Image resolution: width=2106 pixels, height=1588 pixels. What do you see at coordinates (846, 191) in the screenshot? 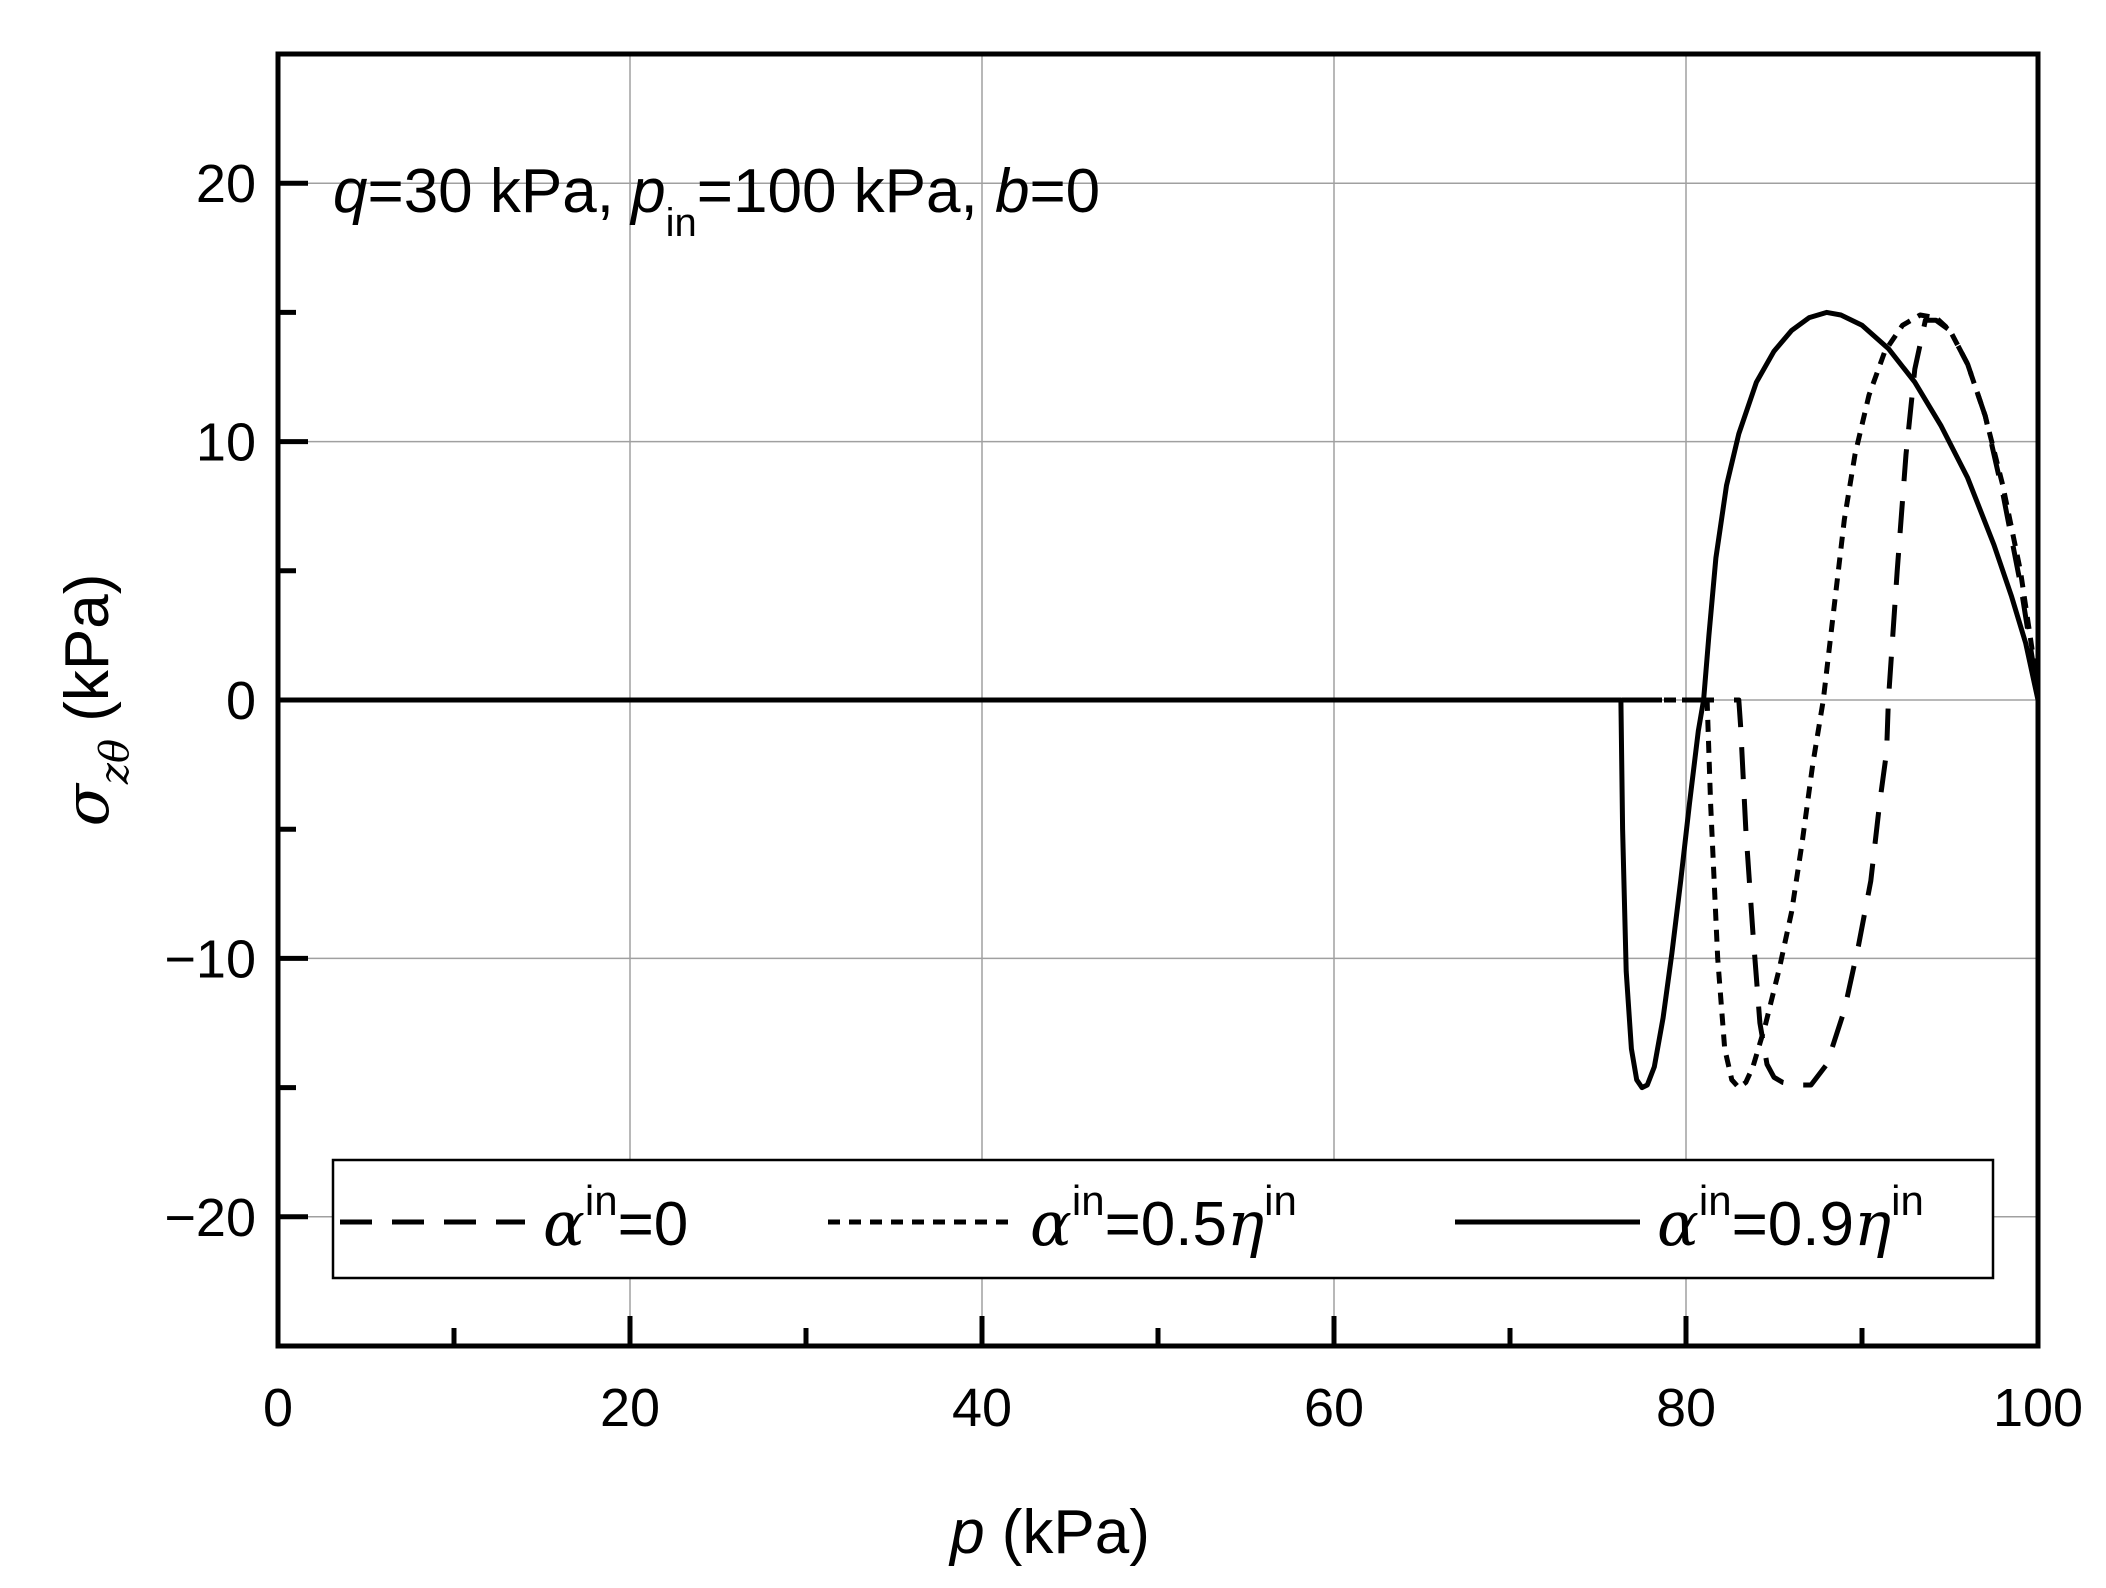
I see `annotation-p-value: =100 kPa,` at bounding box center [846, 191].